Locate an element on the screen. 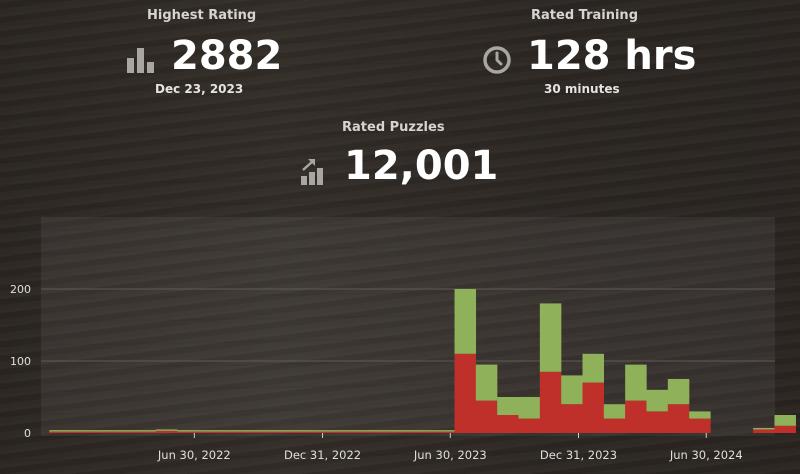 The image size is (800, 474). bar-chart-icon is located at coordinates (141, 61).